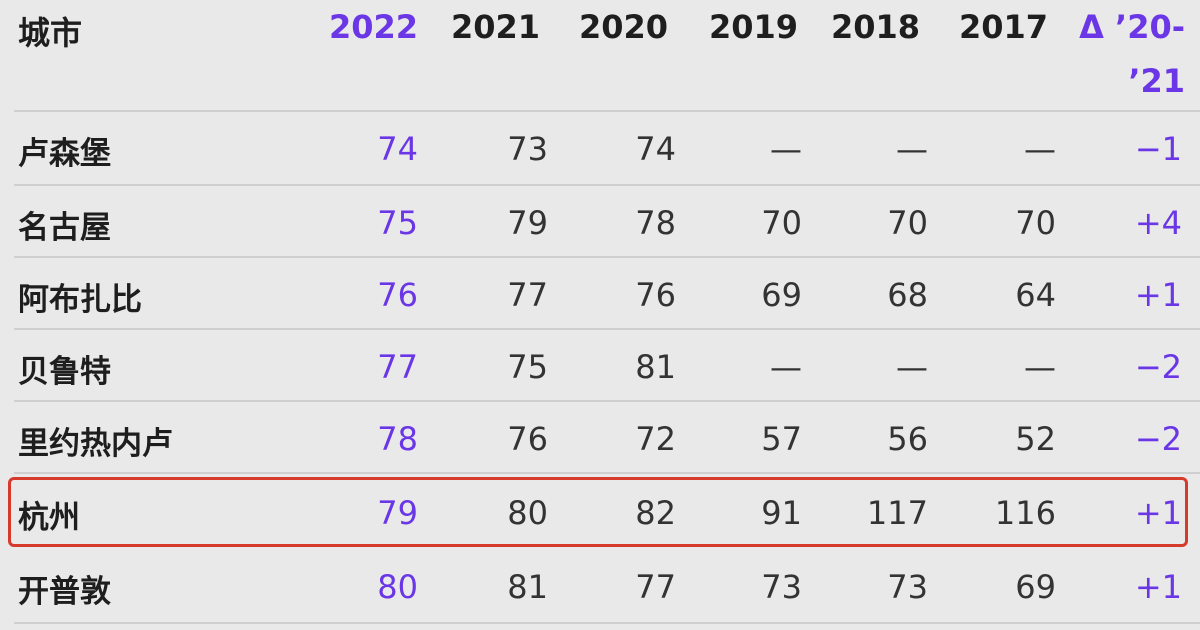  What do you see at coordinates (397, 367) in the screenshot?
I see `value-2022: 77` at bounding box center [397, 367].